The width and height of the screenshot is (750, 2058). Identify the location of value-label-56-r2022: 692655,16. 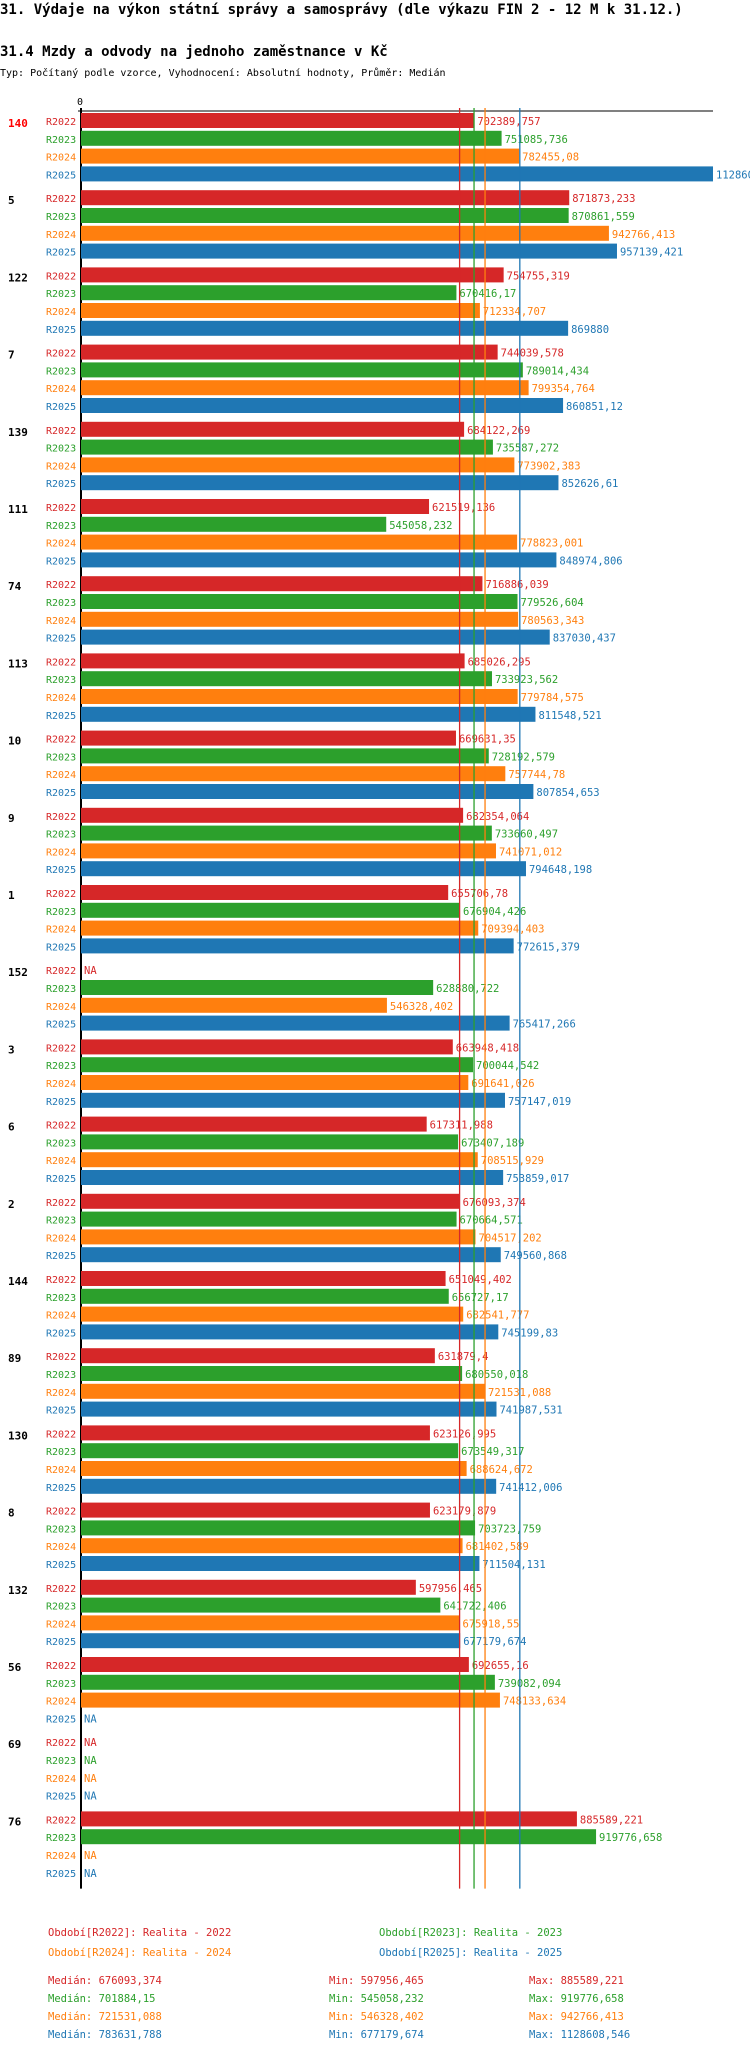
(500, 1666).